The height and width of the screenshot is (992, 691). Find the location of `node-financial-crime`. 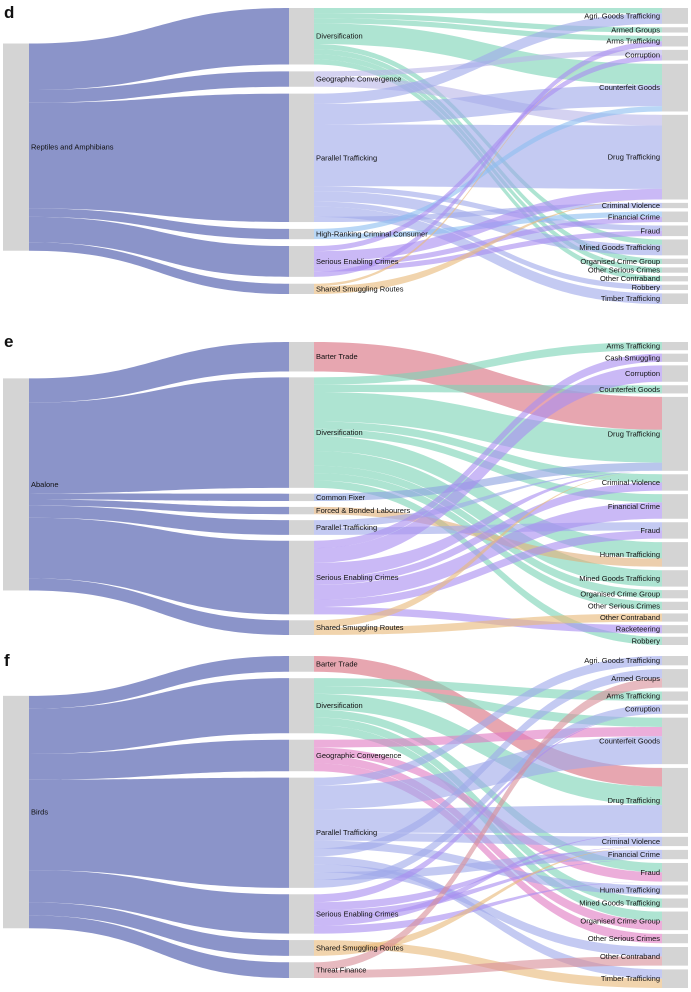

node-financial-crime is located at coordinates (675, 854).